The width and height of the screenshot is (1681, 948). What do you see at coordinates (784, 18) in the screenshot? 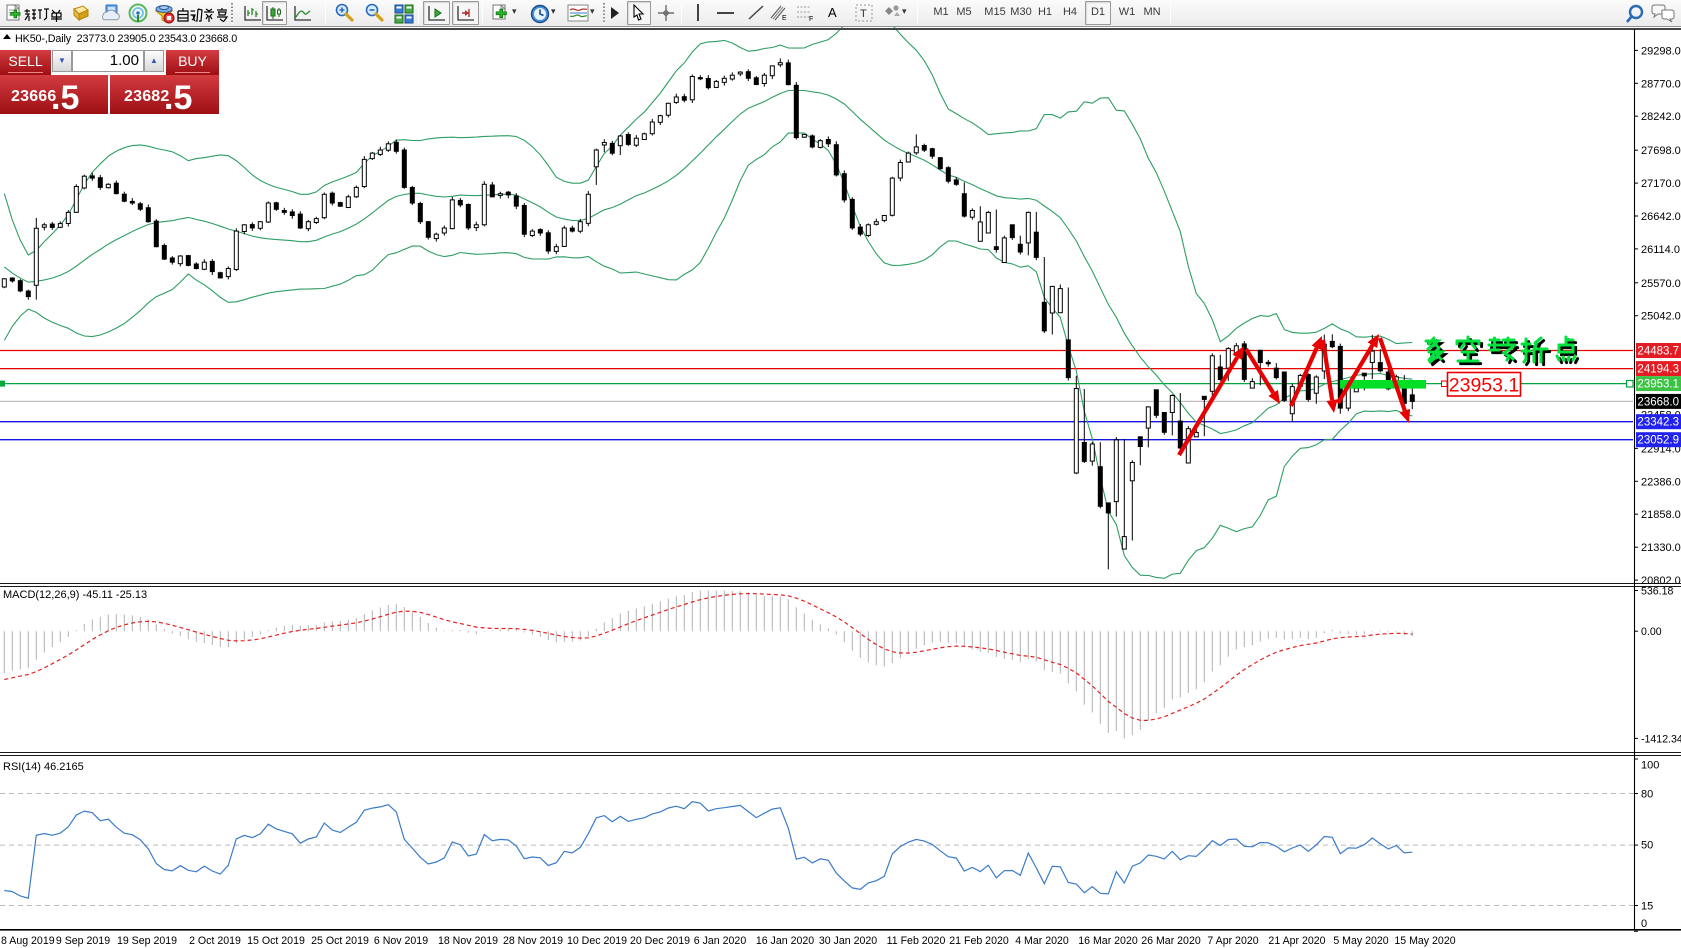
I see `svg-text: E` at bounding box center [784, 18].